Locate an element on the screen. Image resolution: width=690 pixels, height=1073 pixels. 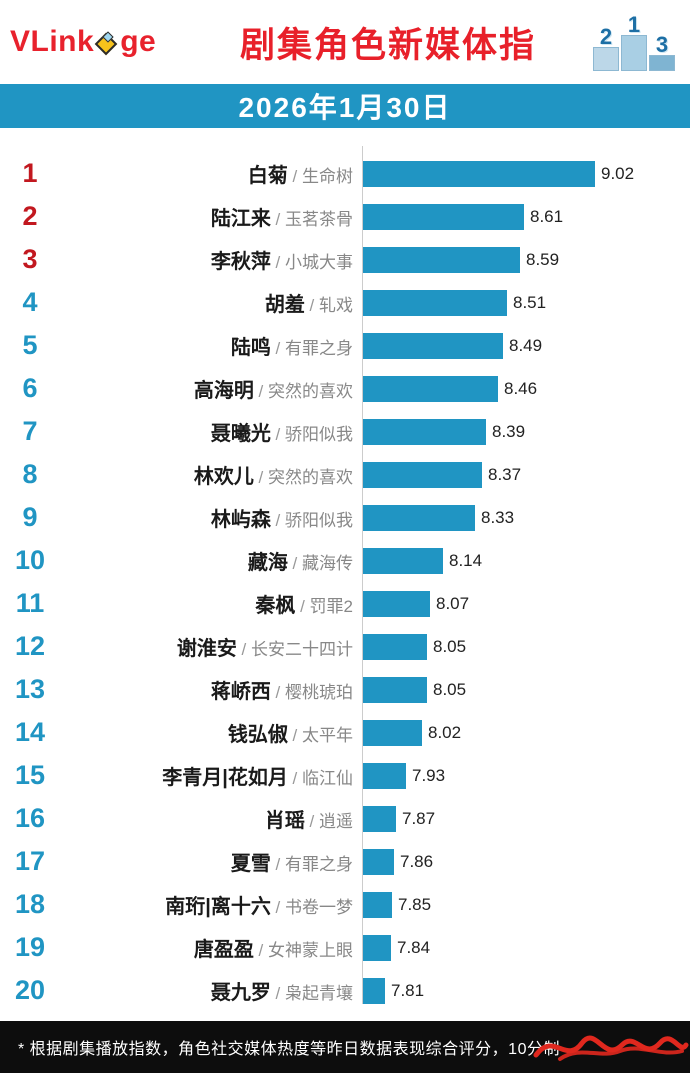
drama-name: 骄阳似我 is located at coordinates (319, 520).